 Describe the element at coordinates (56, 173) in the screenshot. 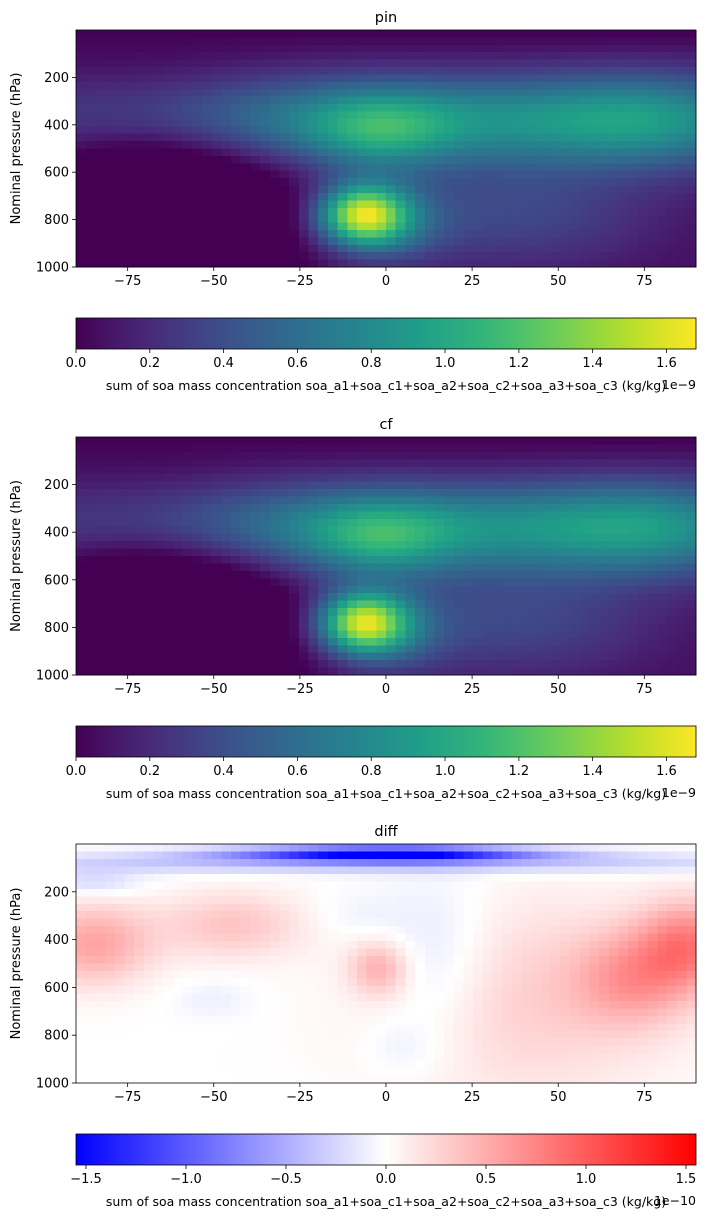

I see `y-tick-label: 600` at that location.